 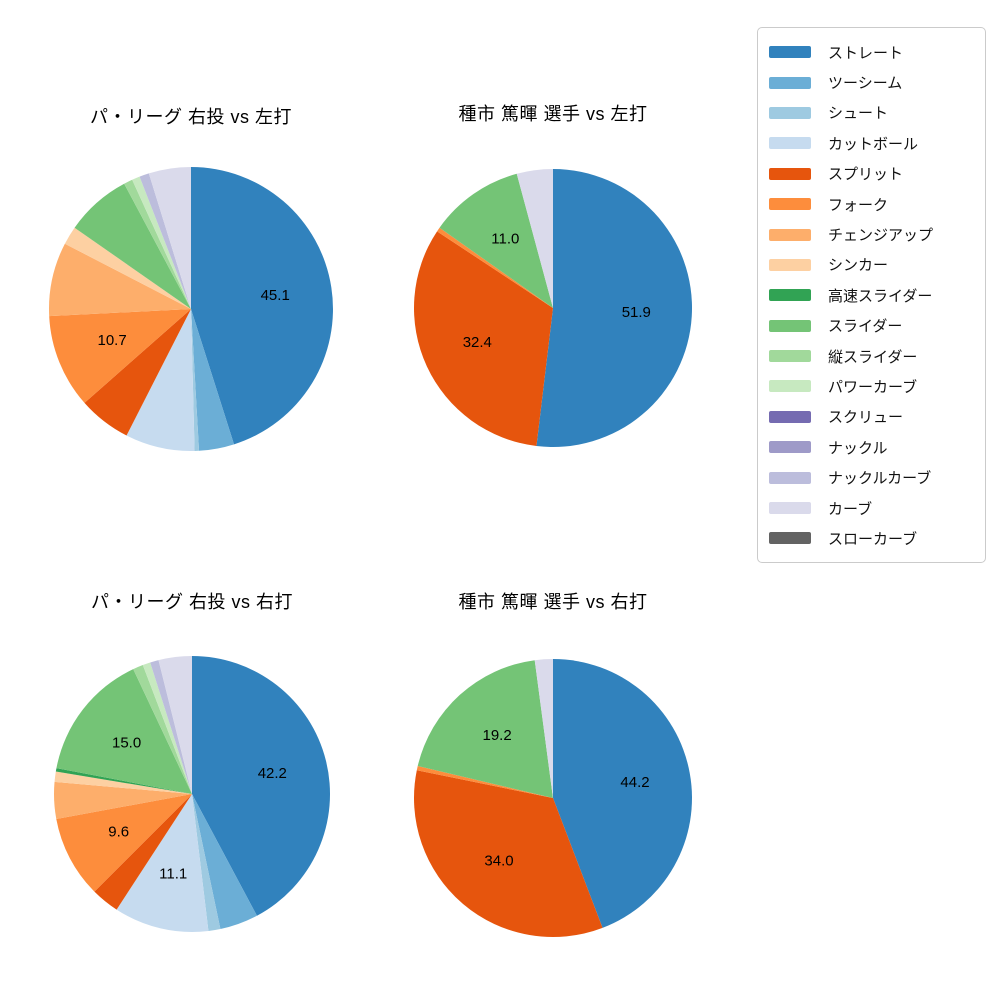 What do you see at coordinates (858, 205) in the screenshot?
I see `legend-label: フォーク` at bounding box center [858, 205].